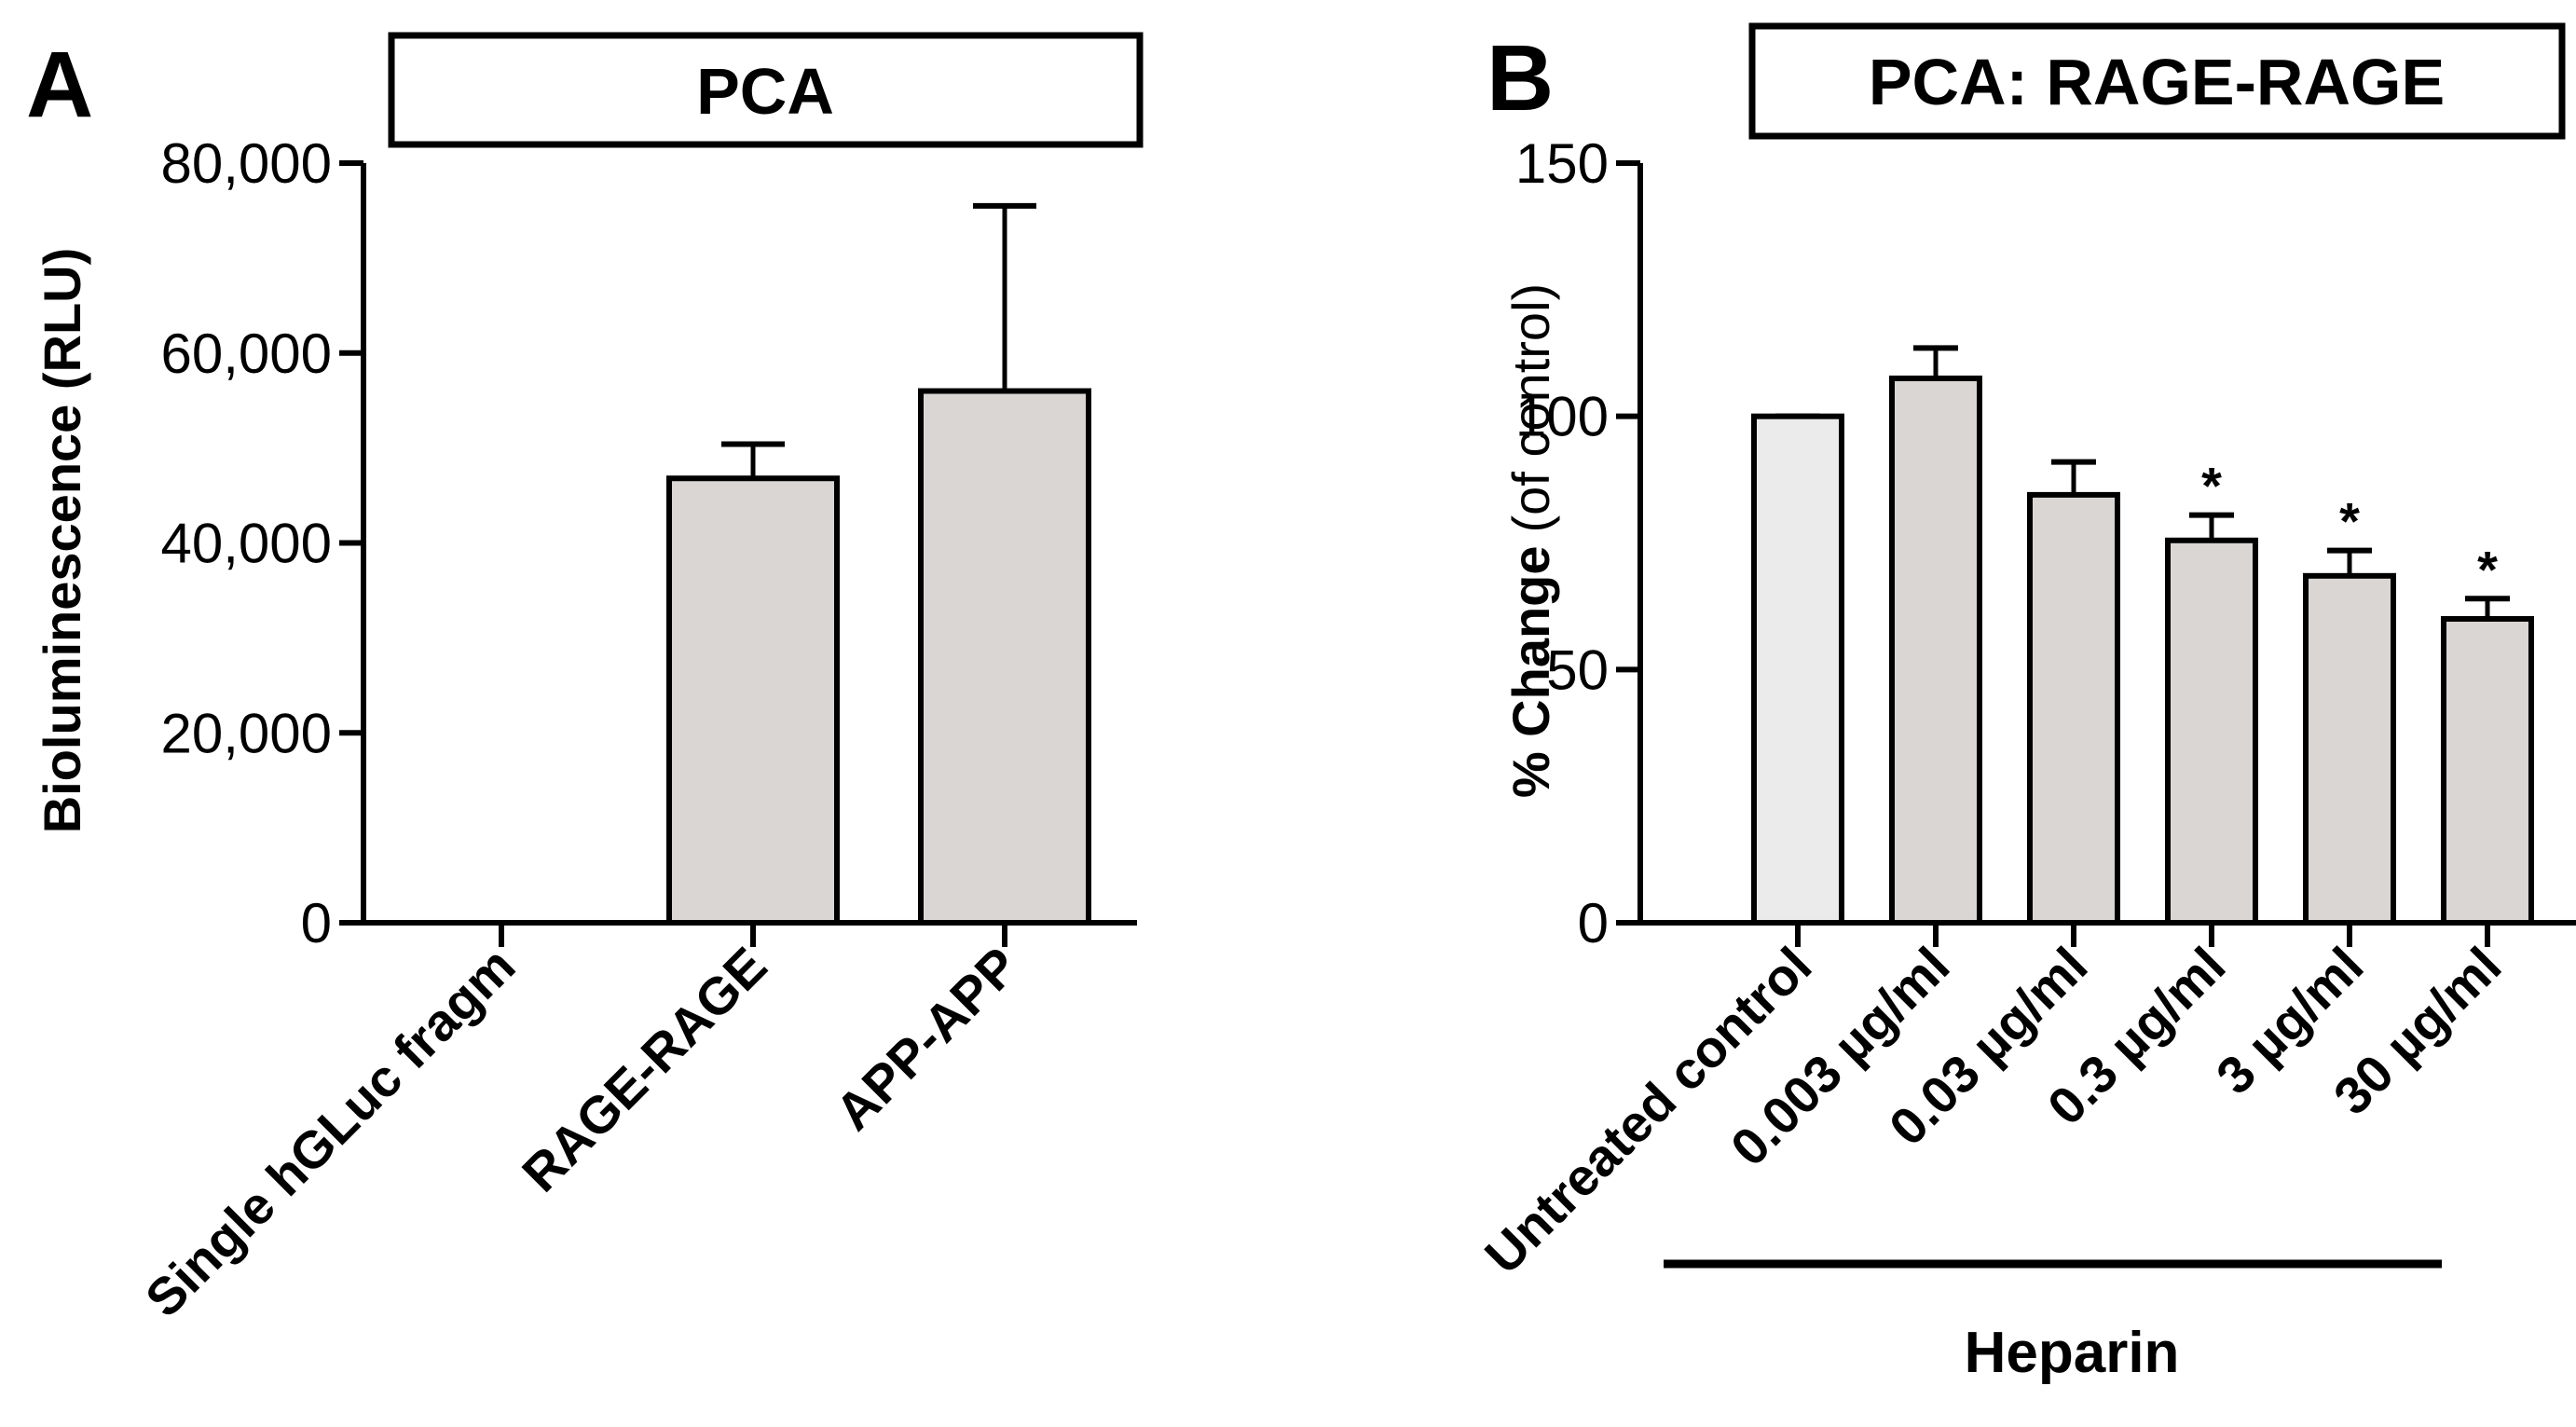 The image size is (2576, 1427). I want to click on panel-a-letter: A, so click(59, 85).